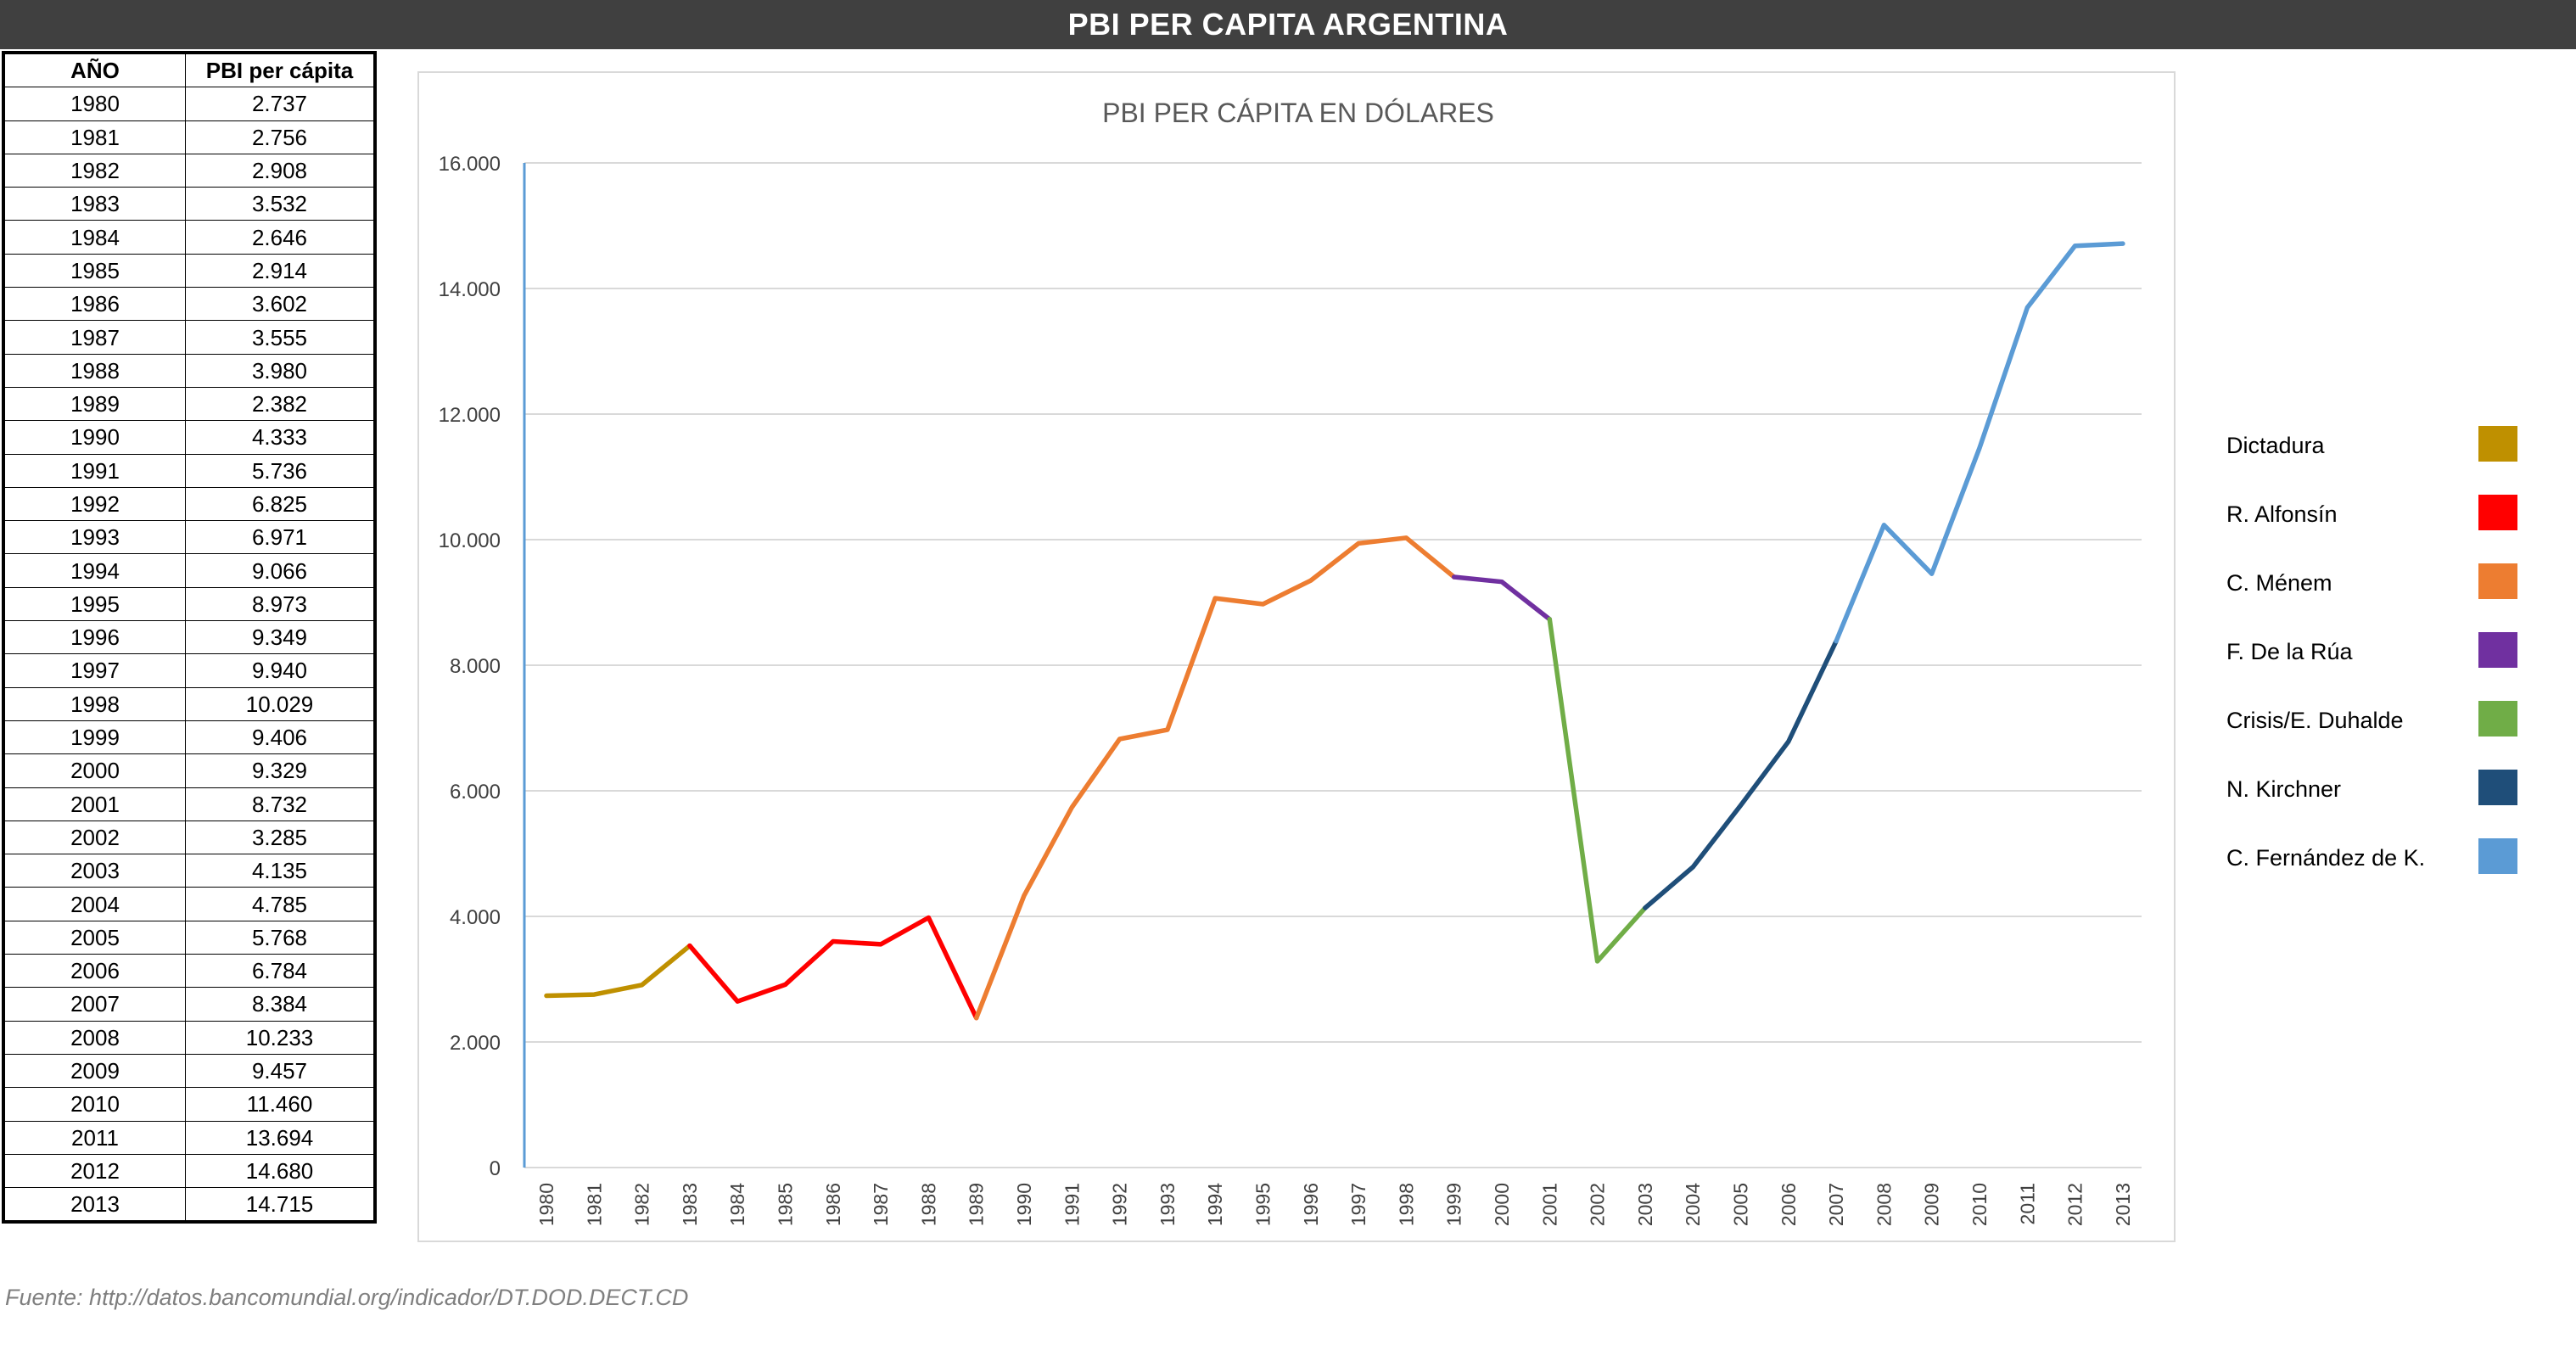  What do you see at coordinates (280, 904) in the screenshot?
I see `table-cell-gdp: 4.785` at bounding box center [280, 904].